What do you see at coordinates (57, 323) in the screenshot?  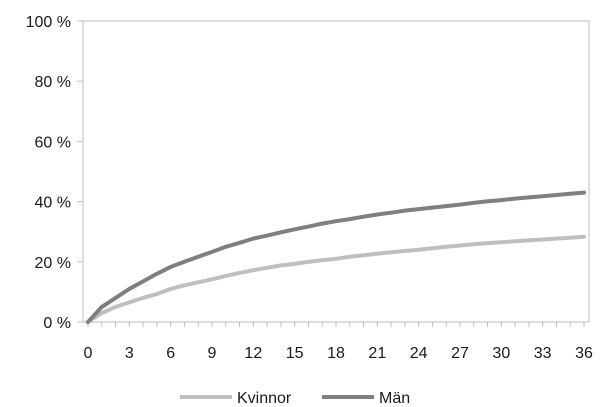 I see `y-tick-label: 0 %` at bounding box center [57, 323].